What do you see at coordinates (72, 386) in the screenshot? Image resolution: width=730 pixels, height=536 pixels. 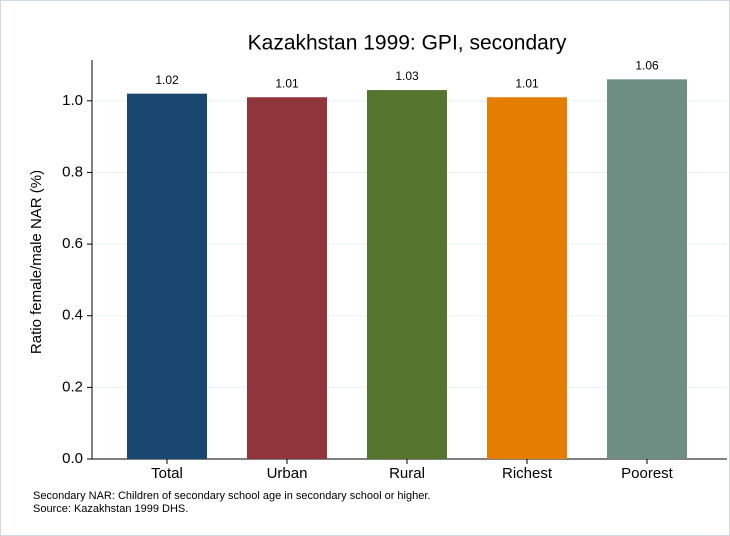 I see `y-tick-label: 0.2` at bounding box center [72, 386].